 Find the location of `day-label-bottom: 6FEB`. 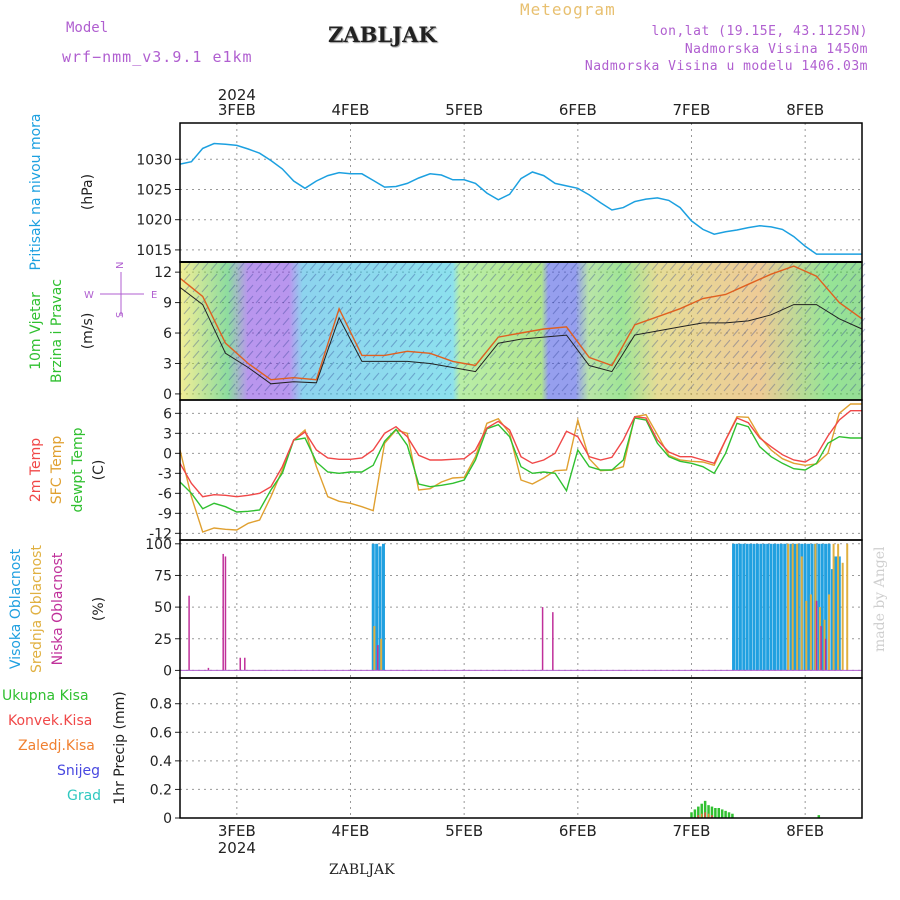

day-label-bottom: 6FEB is located at coordinates (578, 831).